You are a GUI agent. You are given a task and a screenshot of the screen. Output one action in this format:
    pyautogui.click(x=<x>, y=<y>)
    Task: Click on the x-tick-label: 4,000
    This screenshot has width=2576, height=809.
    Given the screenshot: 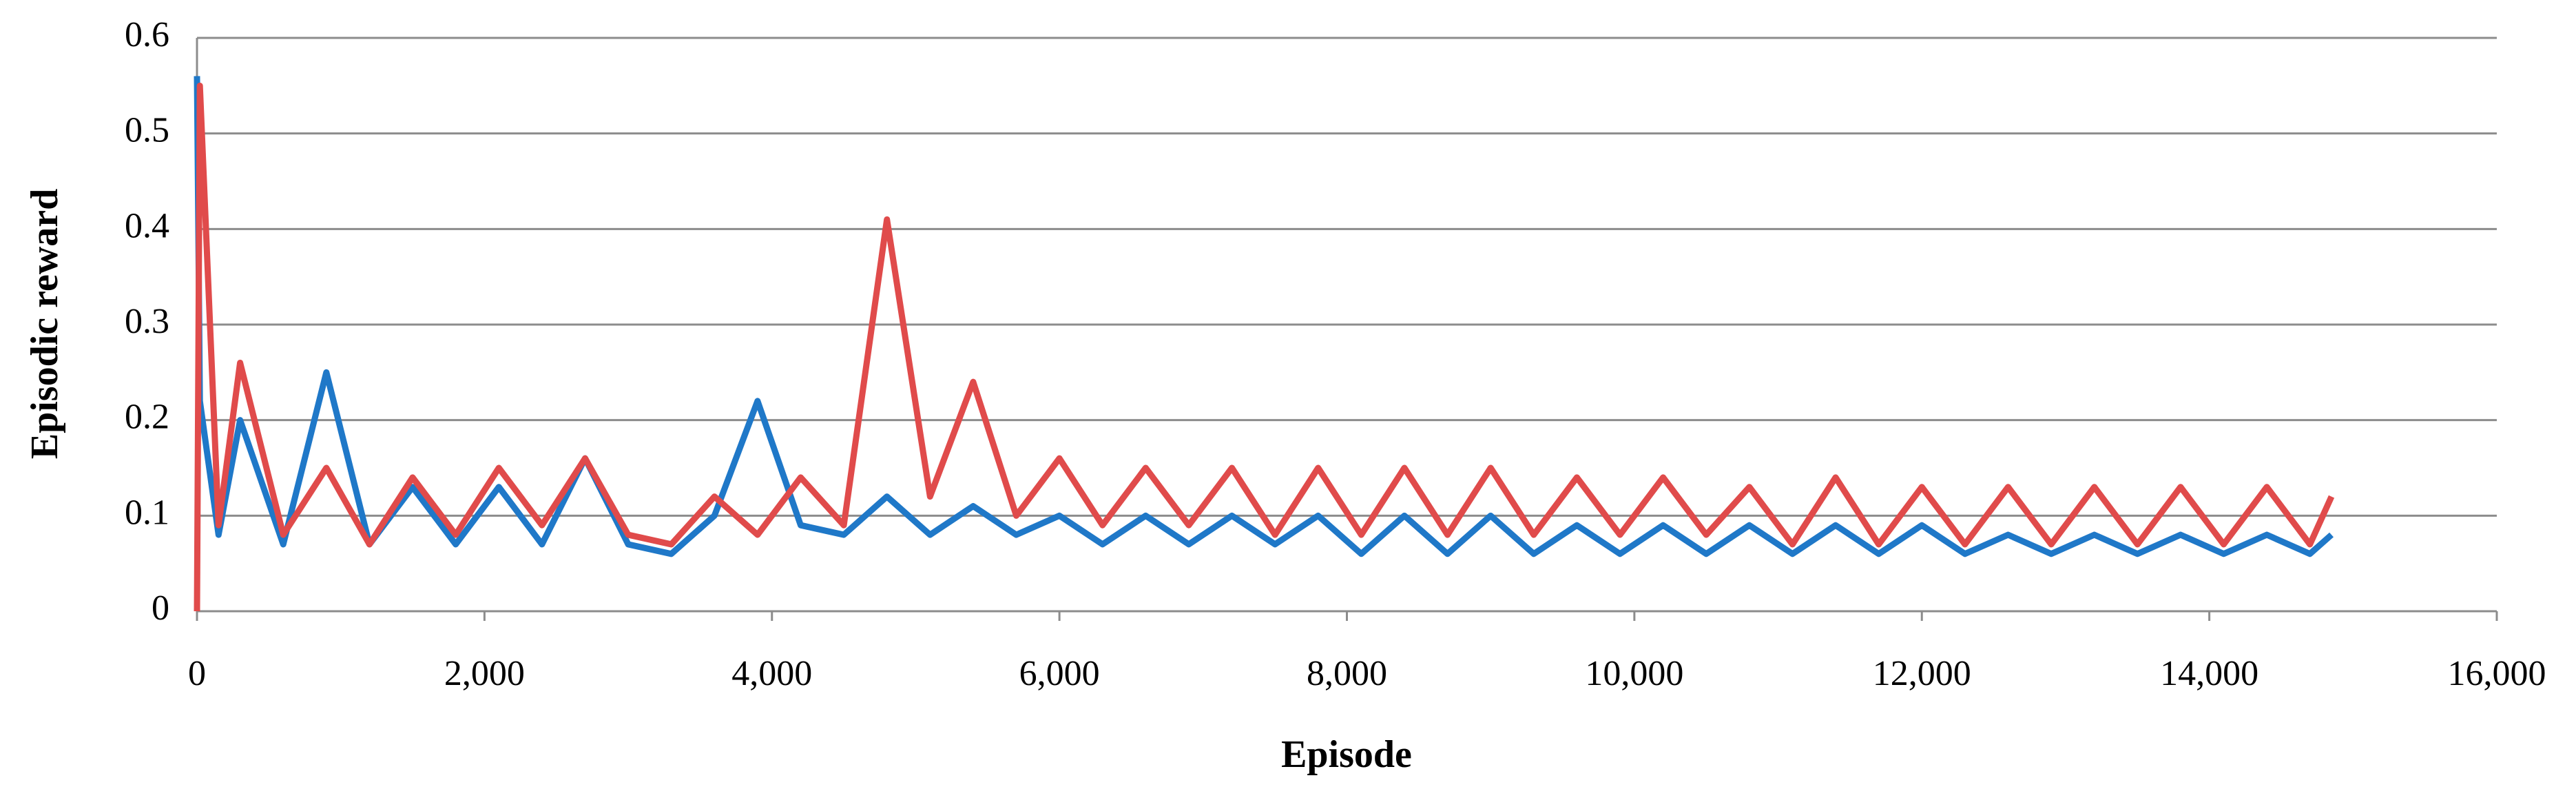 What is the action you would take?
    pyautogui.click(x=771, y=673)
    